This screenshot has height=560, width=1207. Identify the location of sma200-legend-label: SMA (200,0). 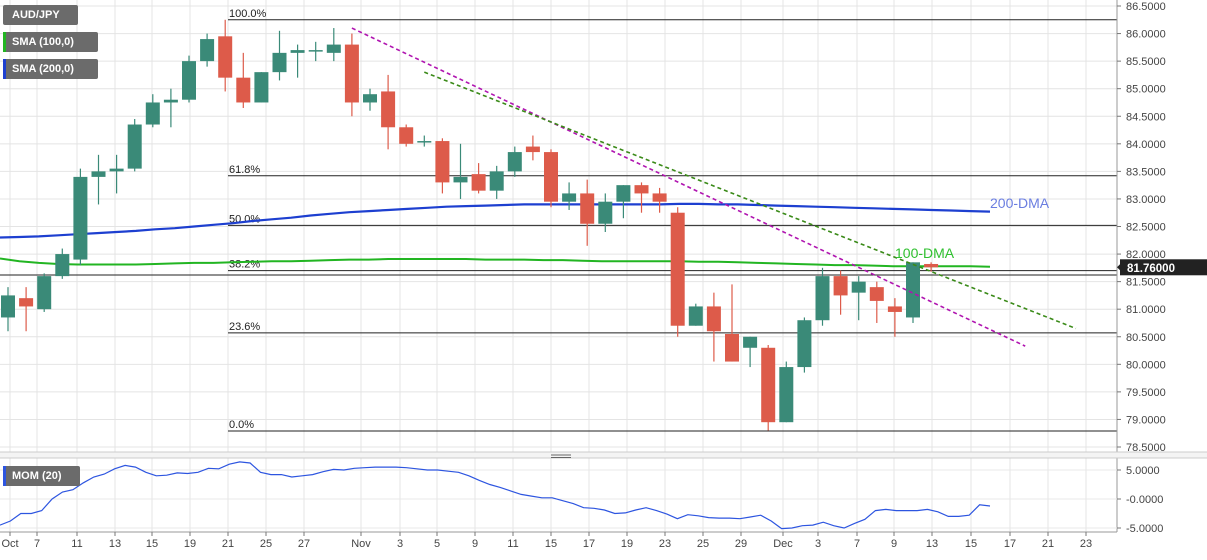
(43, 69).